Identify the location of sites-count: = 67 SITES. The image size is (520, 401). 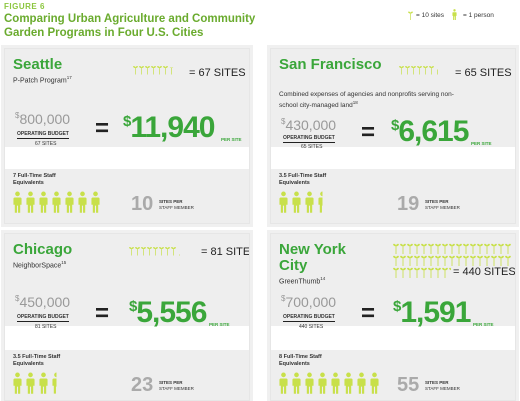
(217, 73).